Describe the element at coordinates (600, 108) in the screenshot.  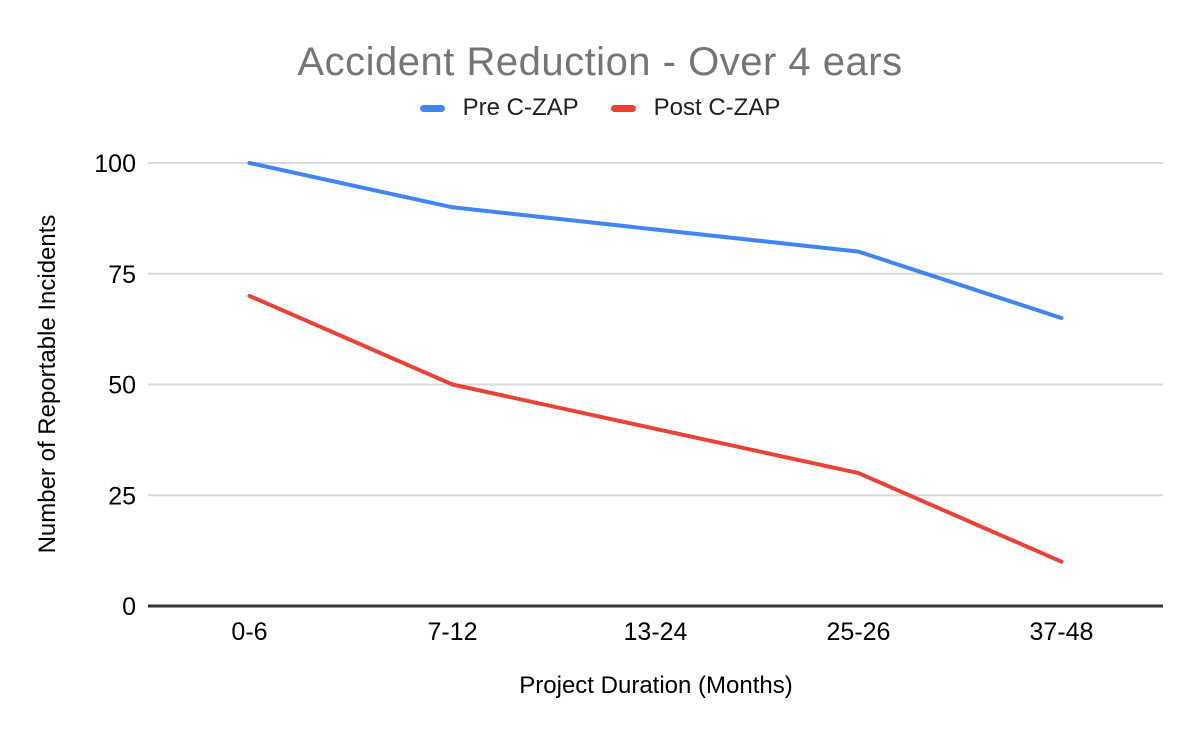
I see `legend: Pre C-ZAP Post C-ZAP` at that location.